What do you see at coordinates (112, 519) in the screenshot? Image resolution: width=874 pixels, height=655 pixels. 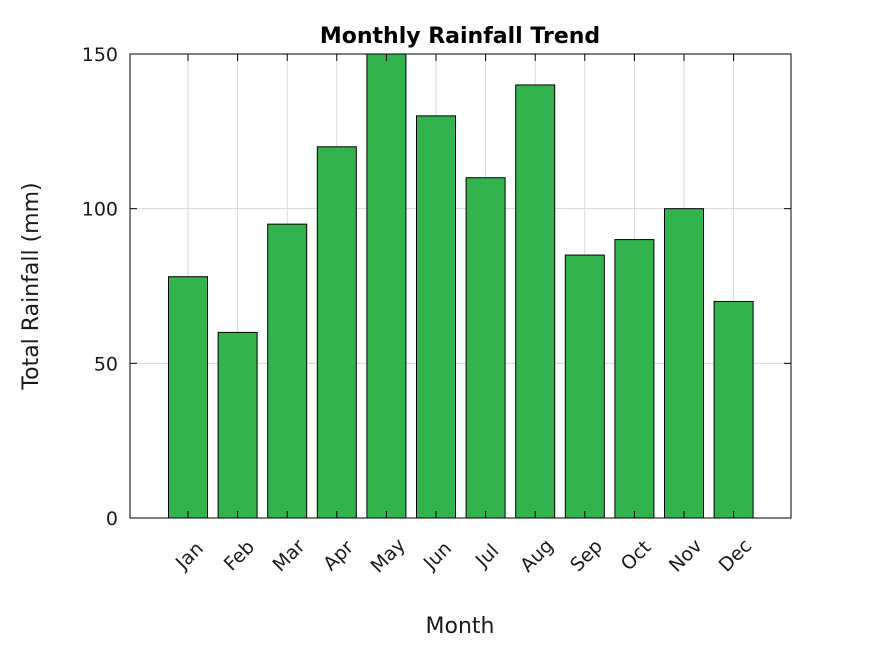 I see `y-tick-label: 0` at bounding box center [112, 519].